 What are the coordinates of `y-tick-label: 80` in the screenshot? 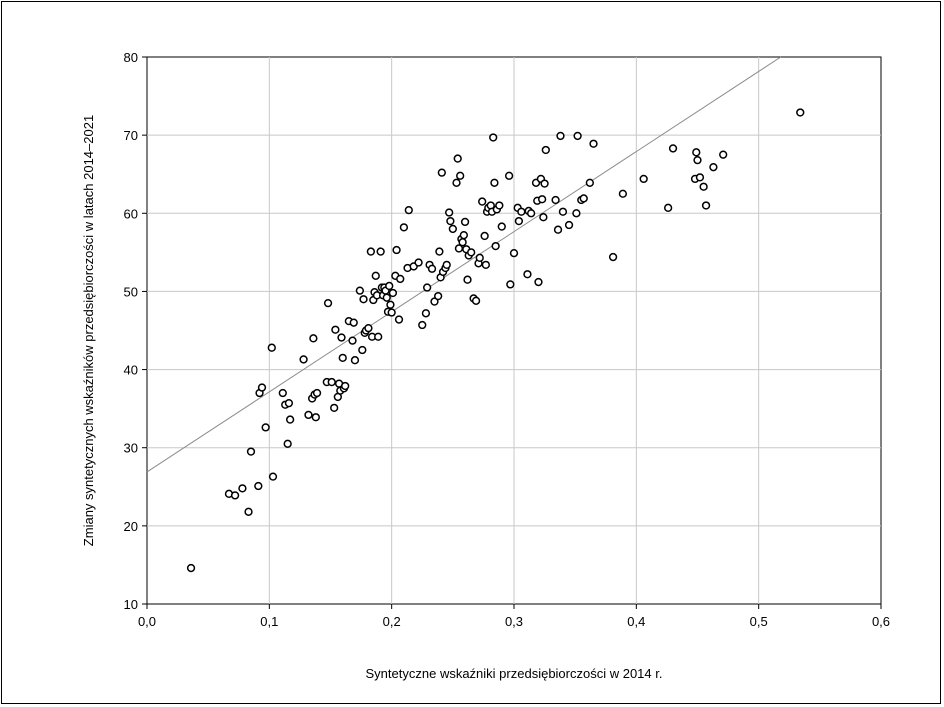 It's located at (131, 57).